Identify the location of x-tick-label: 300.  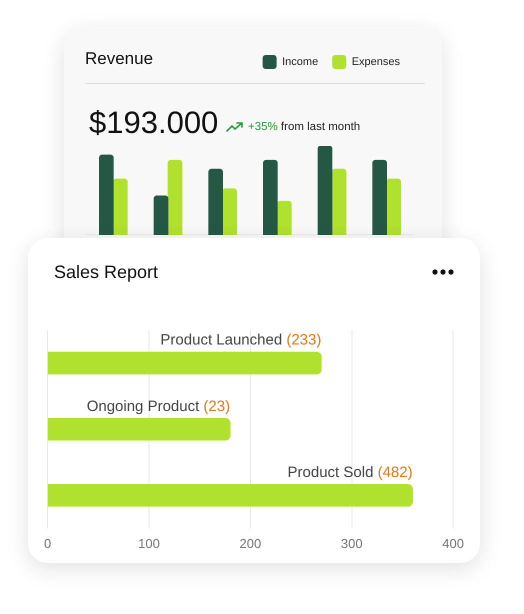
(351, 543).